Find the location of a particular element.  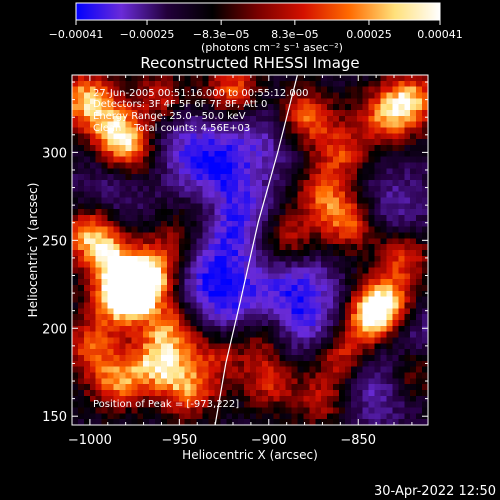

y-tick-label: 150 is located at coordinates (54, 417).